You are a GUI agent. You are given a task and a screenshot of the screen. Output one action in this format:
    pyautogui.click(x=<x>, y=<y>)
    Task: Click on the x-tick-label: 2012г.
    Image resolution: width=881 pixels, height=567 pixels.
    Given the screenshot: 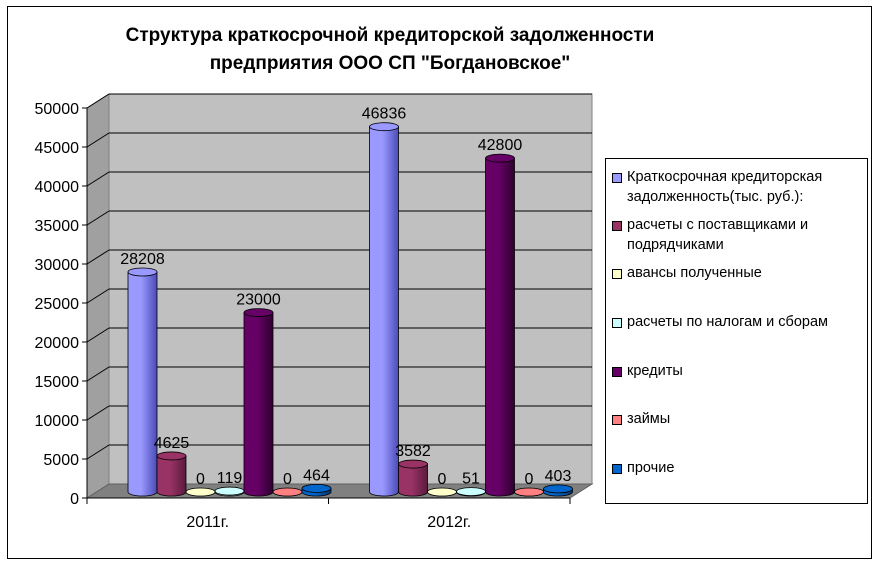 What is the action you would take?
    pyautogui.click(x=449, y=522)
    